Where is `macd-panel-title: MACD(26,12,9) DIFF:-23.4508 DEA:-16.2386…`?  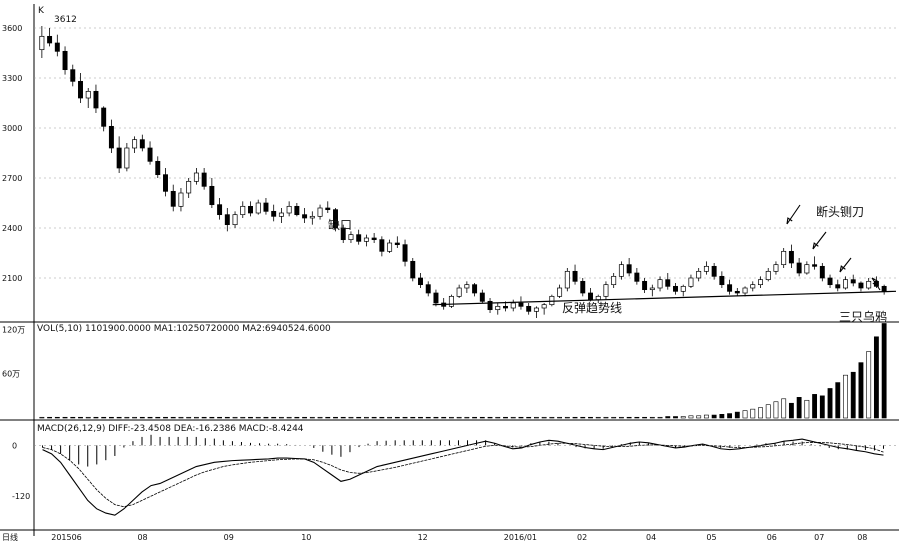
macd-panel-title: MACD(26,12,9) DIFF:-23.4508 DEA:-16.2386… is located at coordinates (170, 429).